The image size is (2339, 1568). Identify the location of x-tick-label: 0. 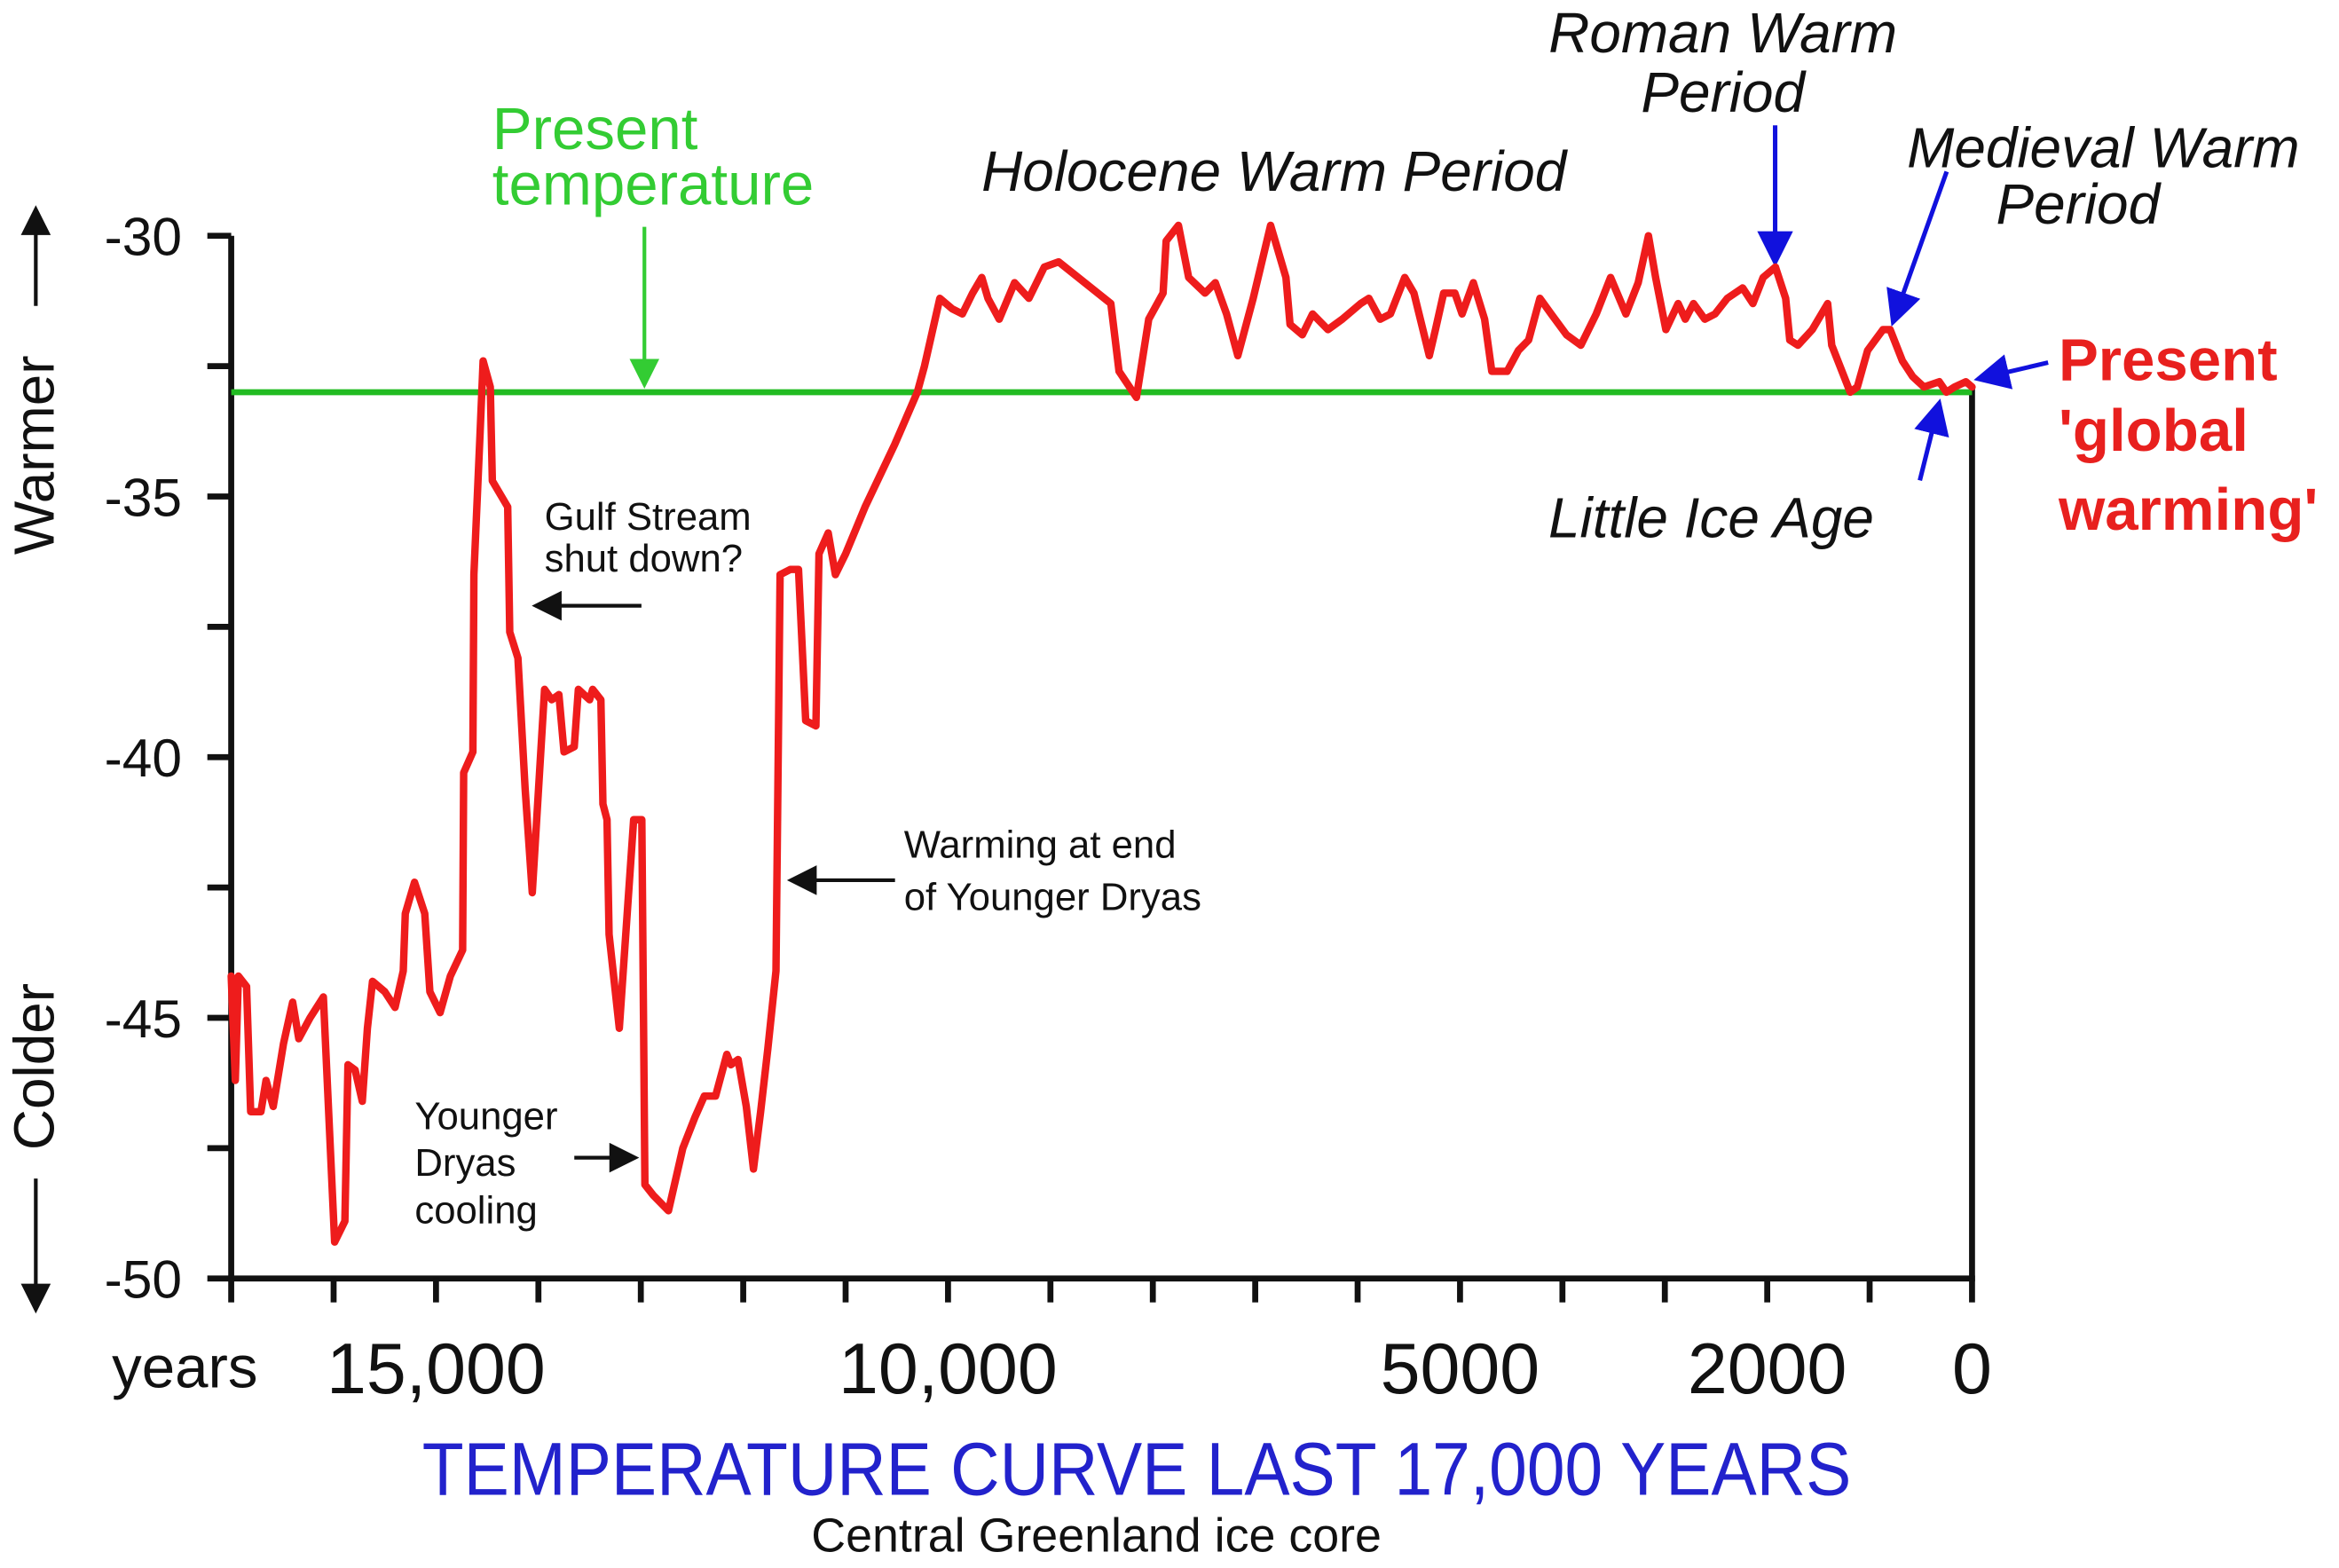
(1972, 1369).